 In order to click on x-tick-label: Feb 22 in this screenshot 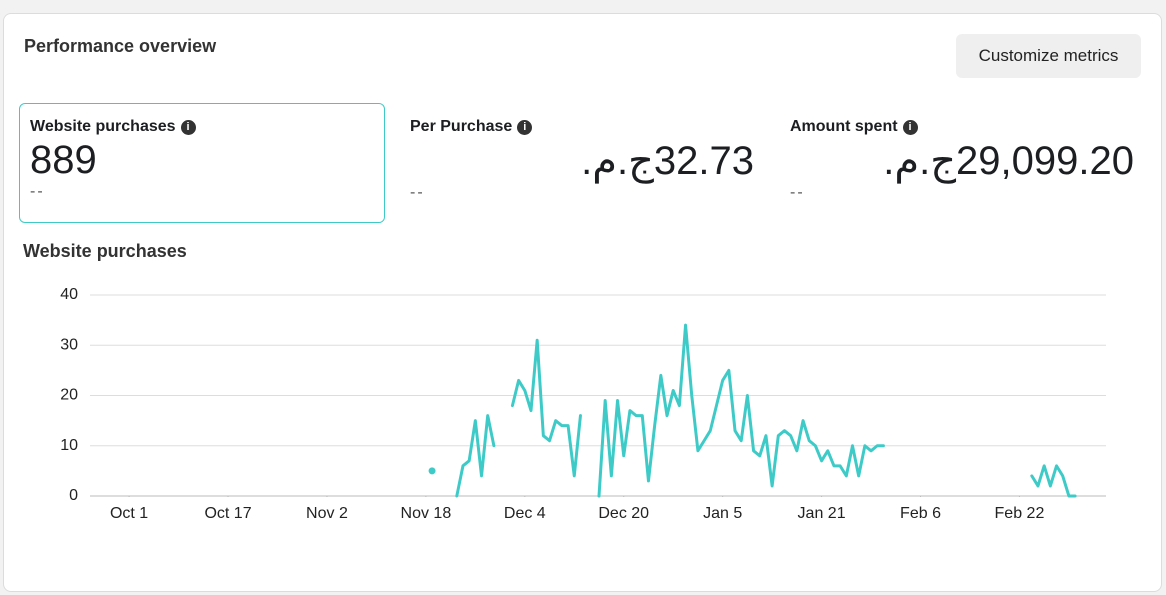, I will do `click(1020, 513)`.